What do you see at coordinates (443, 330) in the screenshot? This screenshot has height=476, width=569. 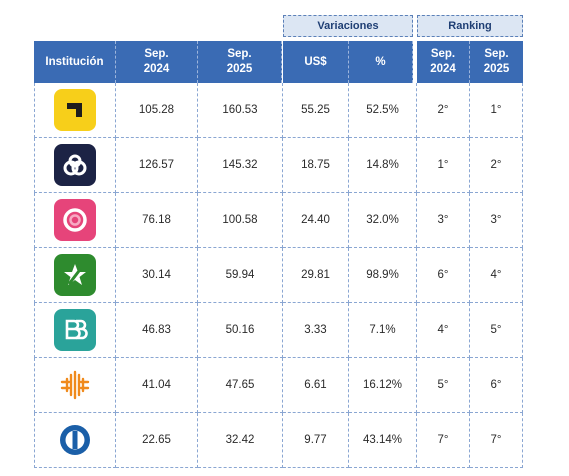 I see `rank-2024-cell-value: 4°` at bounding box center [443, 330].